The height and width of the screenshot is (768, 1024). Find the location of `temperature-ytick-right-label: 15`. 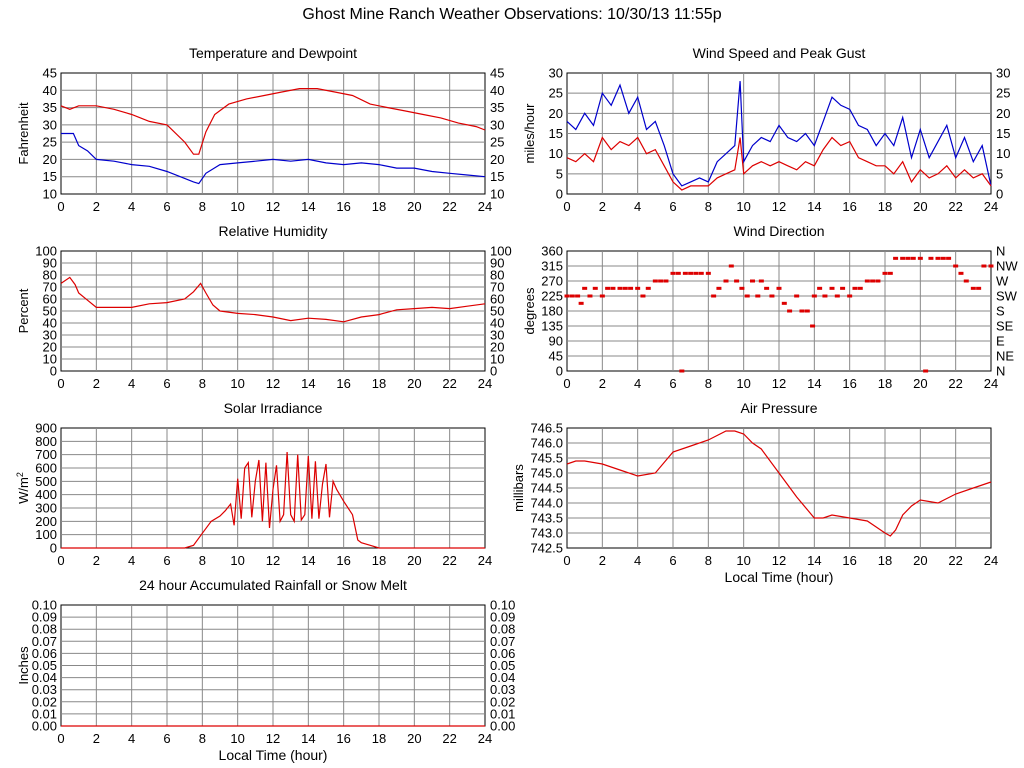

temperature-ytick-right-label: 15 is located at coordinates (497, 176).